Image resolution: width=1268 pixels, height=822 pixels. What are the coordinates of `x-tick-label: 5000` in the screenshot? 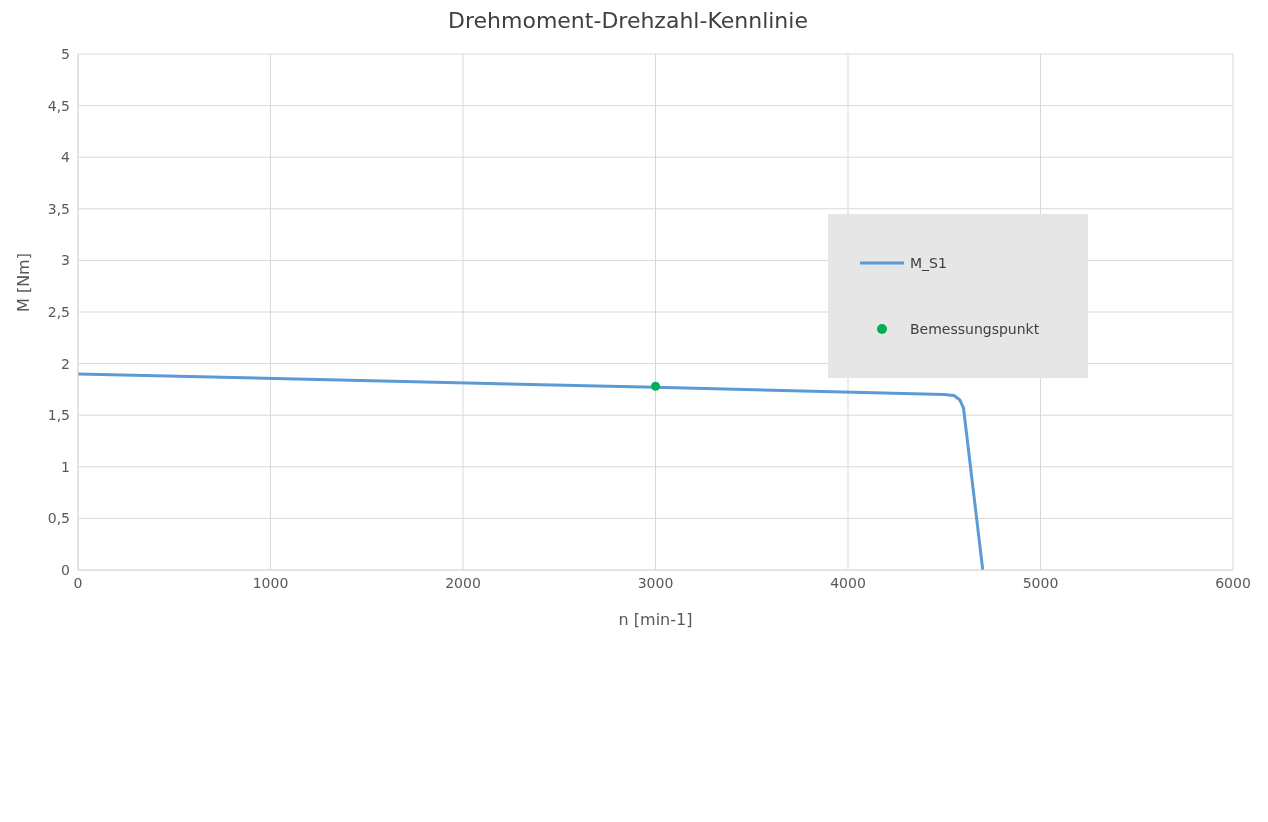 It's located at (1040, 582).